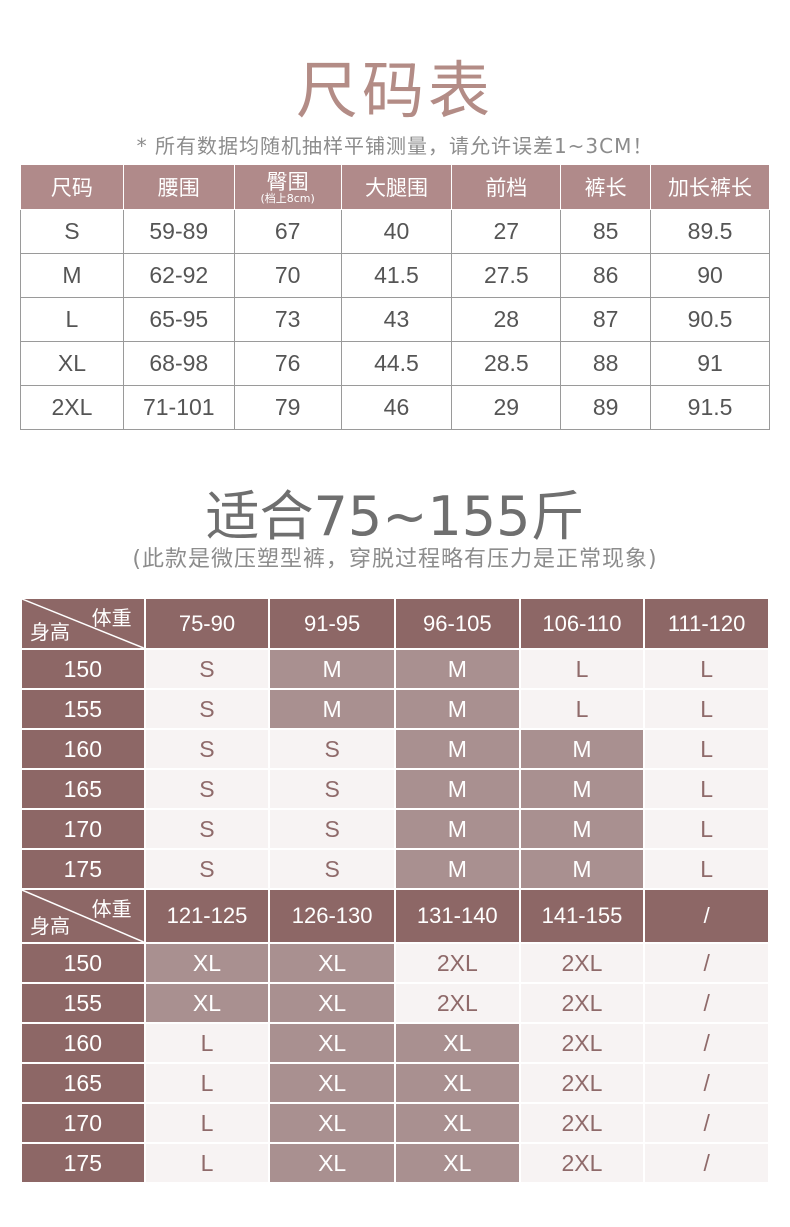 This screenshot has width=790, height=1227. Describe the element at coordinates (50, 632) in the screenshot. I see `height-label: 身高` at that location.